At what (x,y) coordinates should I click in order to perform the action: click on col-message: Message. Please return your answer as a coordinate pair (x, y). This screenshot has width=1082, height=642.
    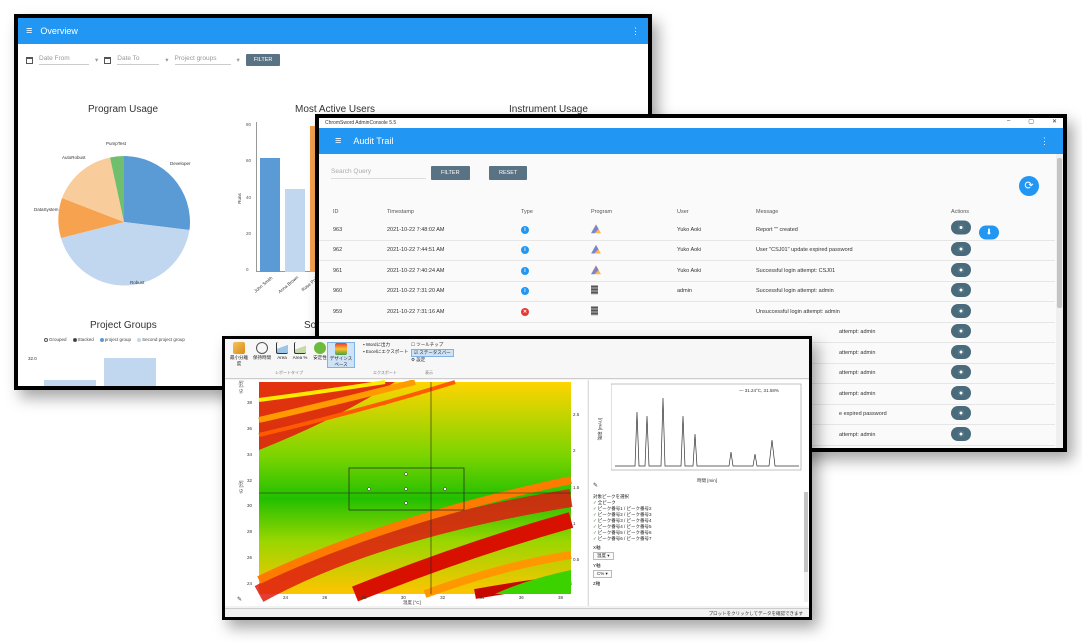
    Looking at the image, I should click on (767, 212).